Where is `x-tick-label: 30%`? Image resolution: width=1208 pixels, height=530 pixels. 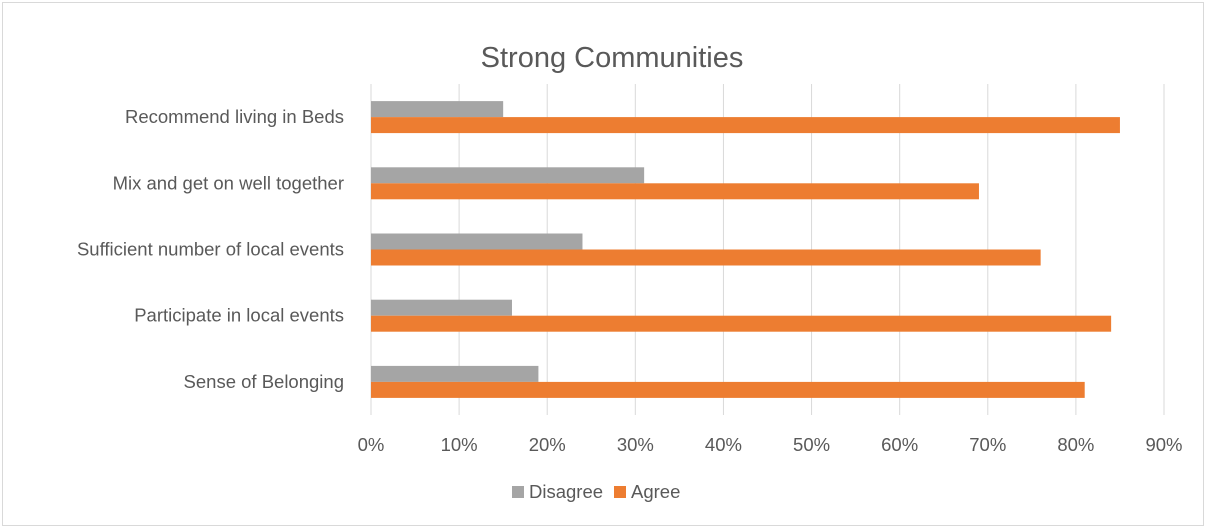
x-tick-label: 30% is located at coordinates (635, 444).